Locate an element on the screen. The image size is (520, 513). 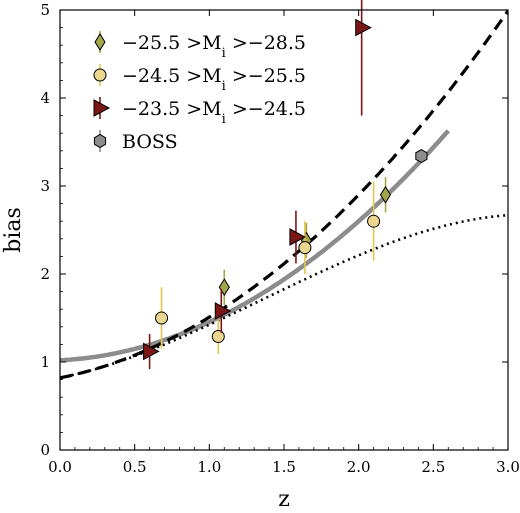
x-tick-label: 1.0 is located at coordinates (209, 467).